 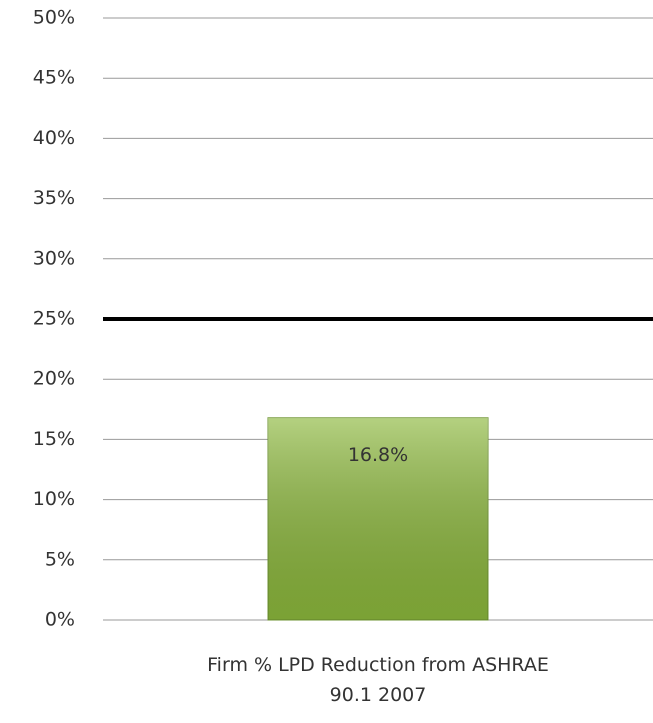 What do you see at coordinates (60, 559) in the screenshot?
I see `y-tick-label: 5%` at bounding box center [60, 559].